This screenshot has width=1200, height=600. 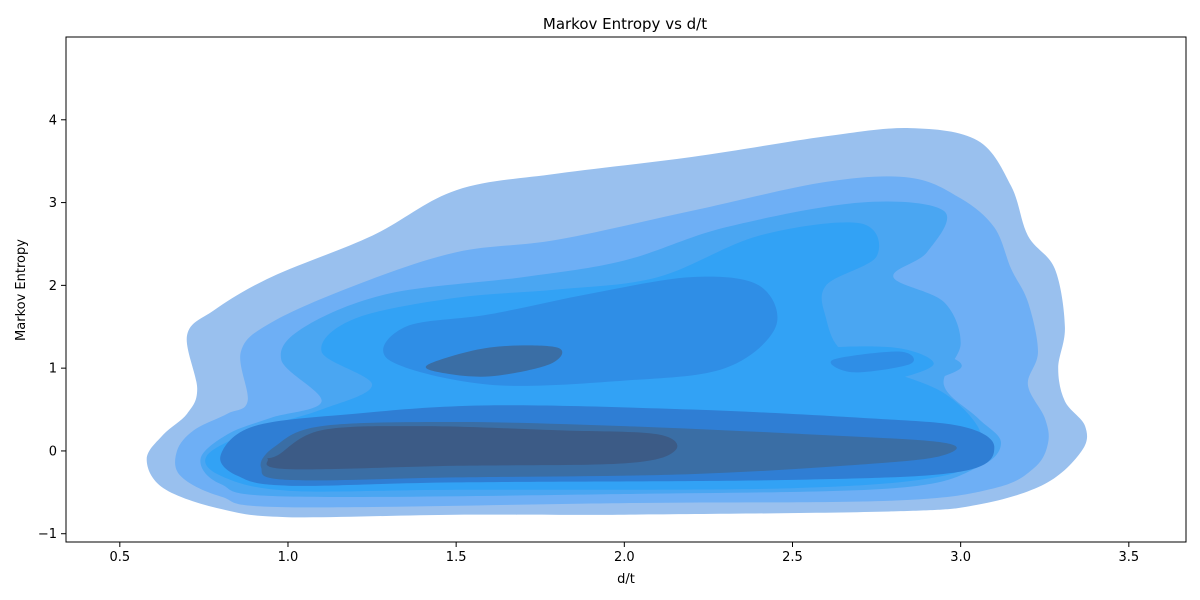 What do you see at coordinates (960, 557) in the screenshot?
I see `x-tick-label: 3.0` at bounding box center [960, 557].